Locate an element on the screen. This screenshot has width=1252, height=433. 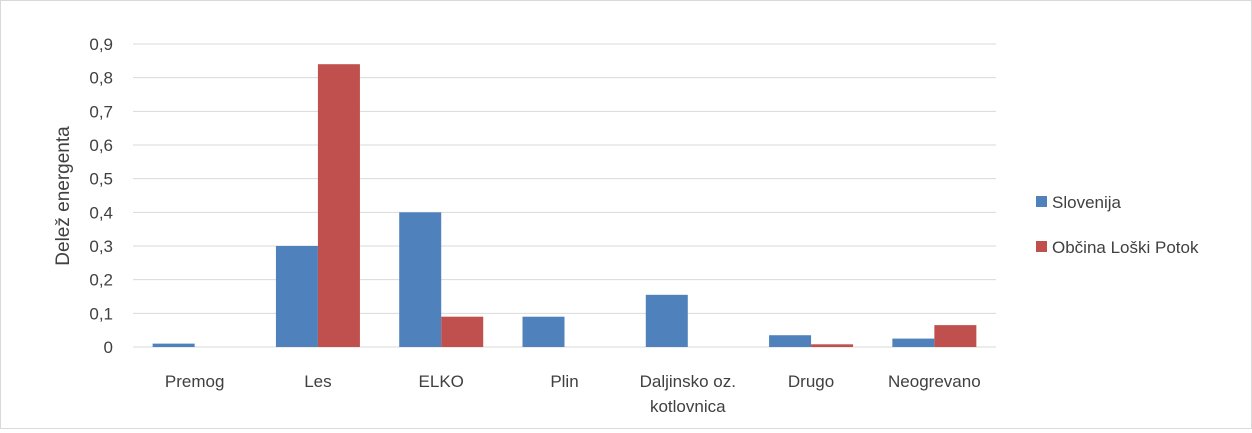
y-tick-label: 0 is located at coordinates (108, 347).